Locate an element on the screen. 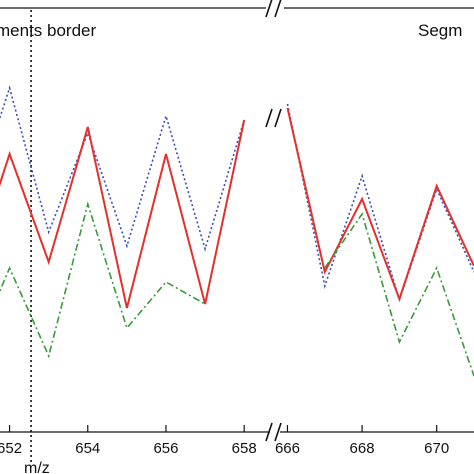 This screenshot has width=474, height=474. x-tick-label: 666 is located at coordinates (287, 448).